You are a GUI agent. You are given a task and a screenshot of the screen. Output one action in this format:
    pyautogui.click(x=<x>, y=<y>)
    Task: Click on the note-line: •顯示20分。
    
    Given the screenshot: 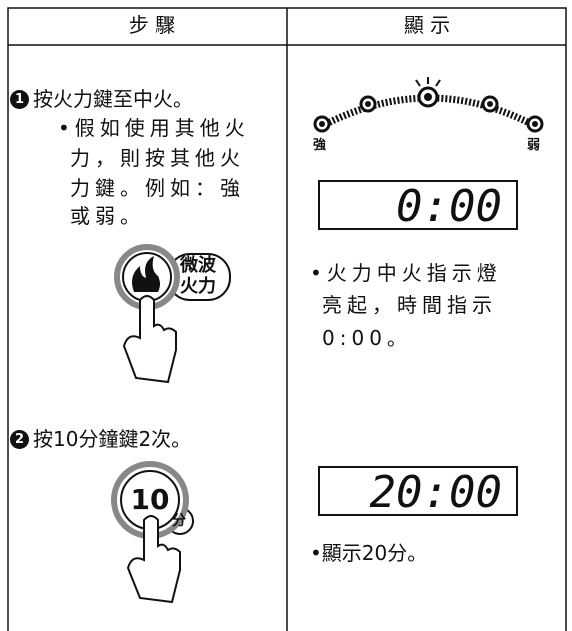 What is the action you would take?
    pyautogui.click(x=369, y=553)
    